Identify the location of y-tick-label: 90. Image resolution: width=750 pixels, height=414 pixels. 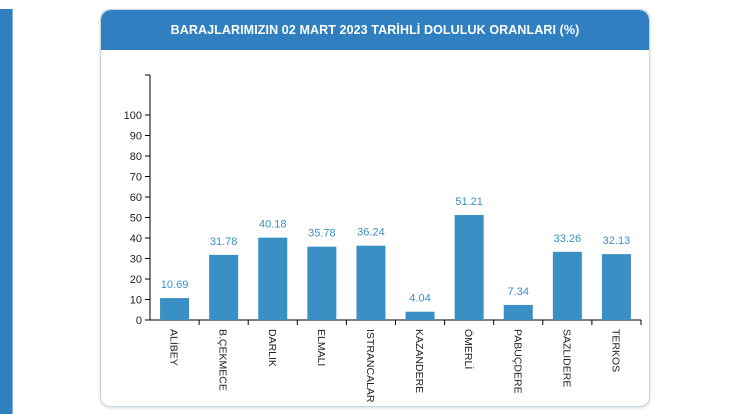
(136, 137).